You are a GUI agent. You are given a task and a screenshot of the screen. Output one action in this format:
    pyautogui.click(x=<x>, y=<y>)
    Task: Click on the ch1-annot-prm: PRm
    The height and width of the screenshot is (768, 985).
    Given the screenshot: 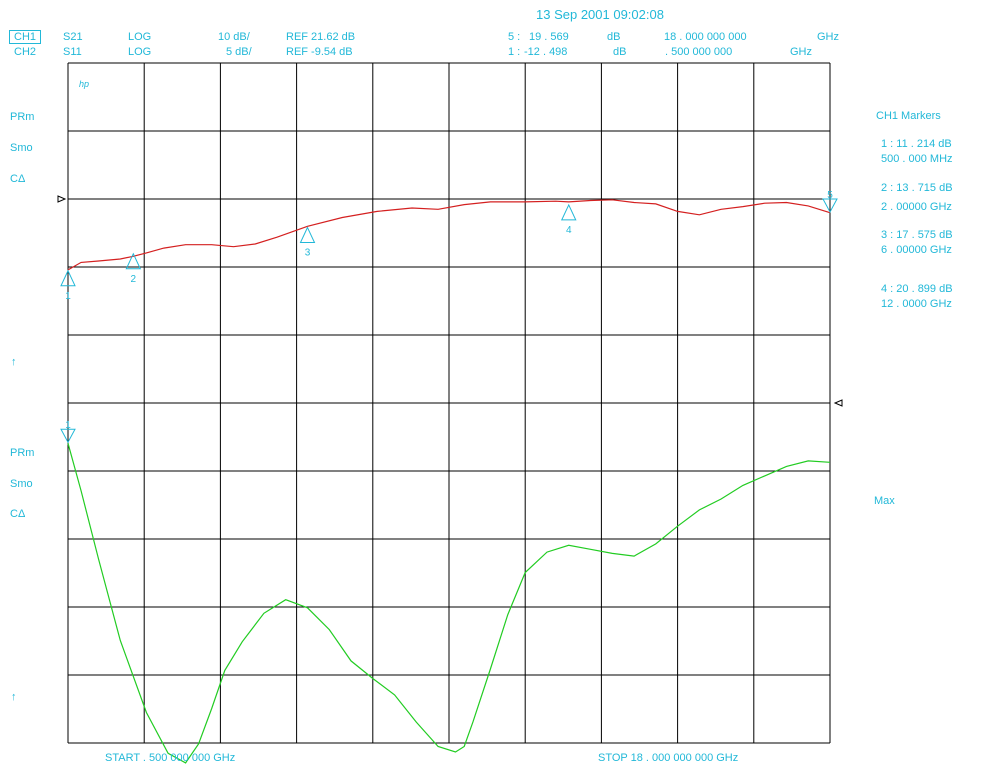 What is the action you would take?
    pyautogui.click(x=22, y=117)
    